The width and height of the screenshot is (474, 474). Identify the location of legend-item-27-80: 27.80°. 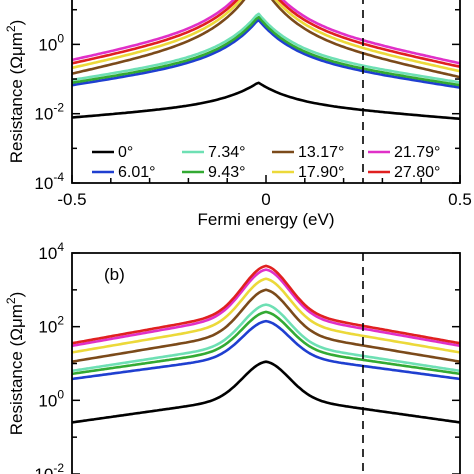
(404, 172).